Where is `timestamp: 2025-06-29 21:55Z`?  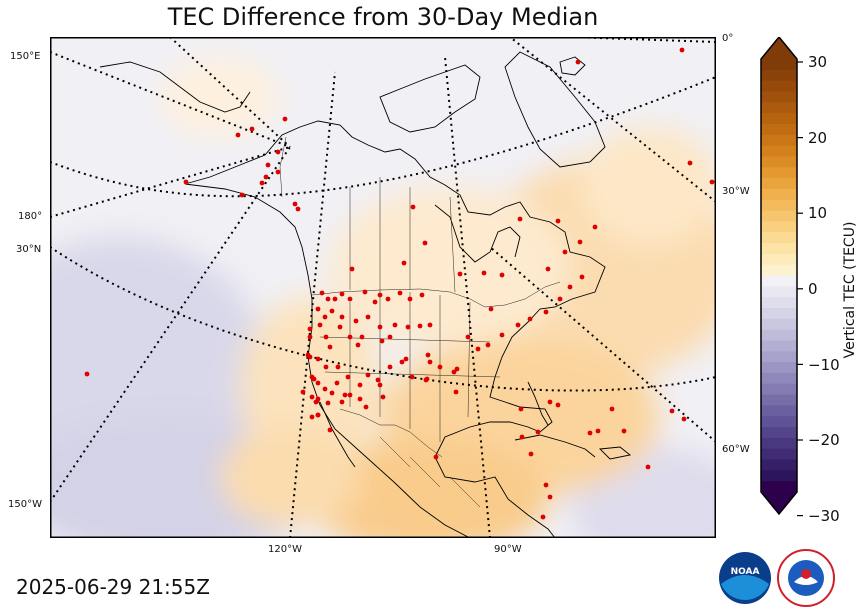 timestamp: 2025-06-29 21:55Z is located at coordinates (113, 587).